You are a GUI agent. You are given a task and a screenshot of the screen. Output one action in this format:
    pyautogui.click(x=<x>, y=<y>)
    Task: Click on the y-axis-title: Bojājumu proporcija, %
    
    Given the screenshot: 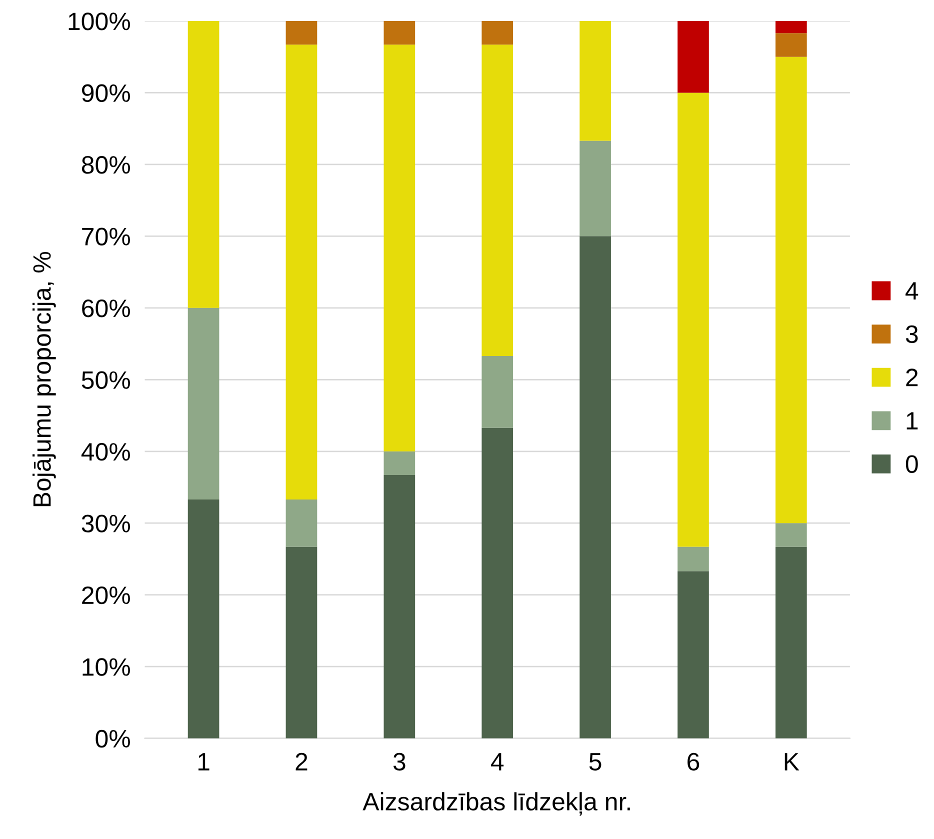 What is the action you would take?
    pyautogui.click(x=44, y=379)
    